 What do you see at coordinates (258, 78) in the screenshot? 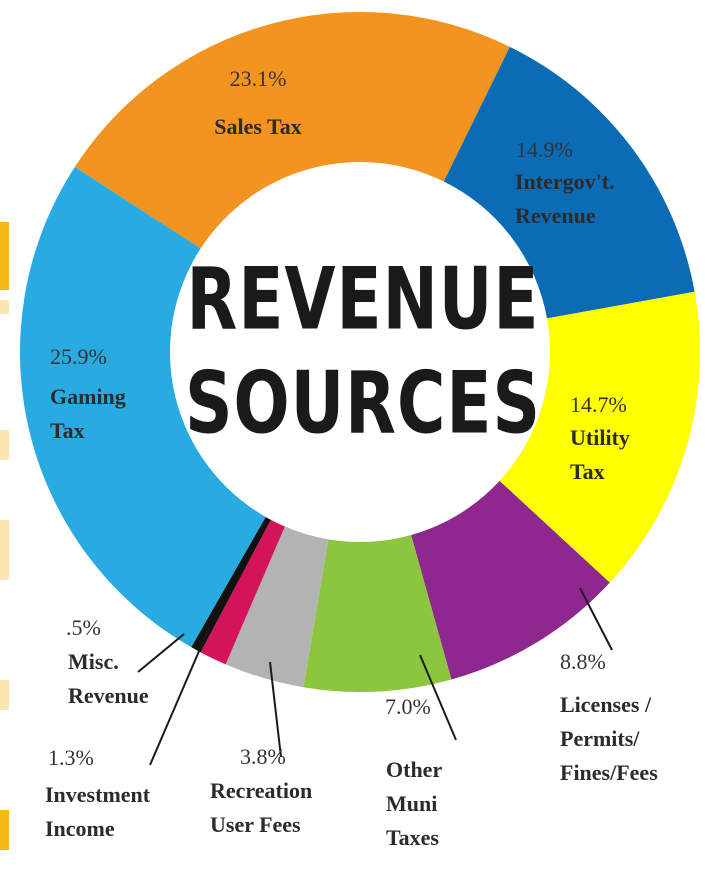
I see `value-label: 23.1%` at bounding box center [258, 78].